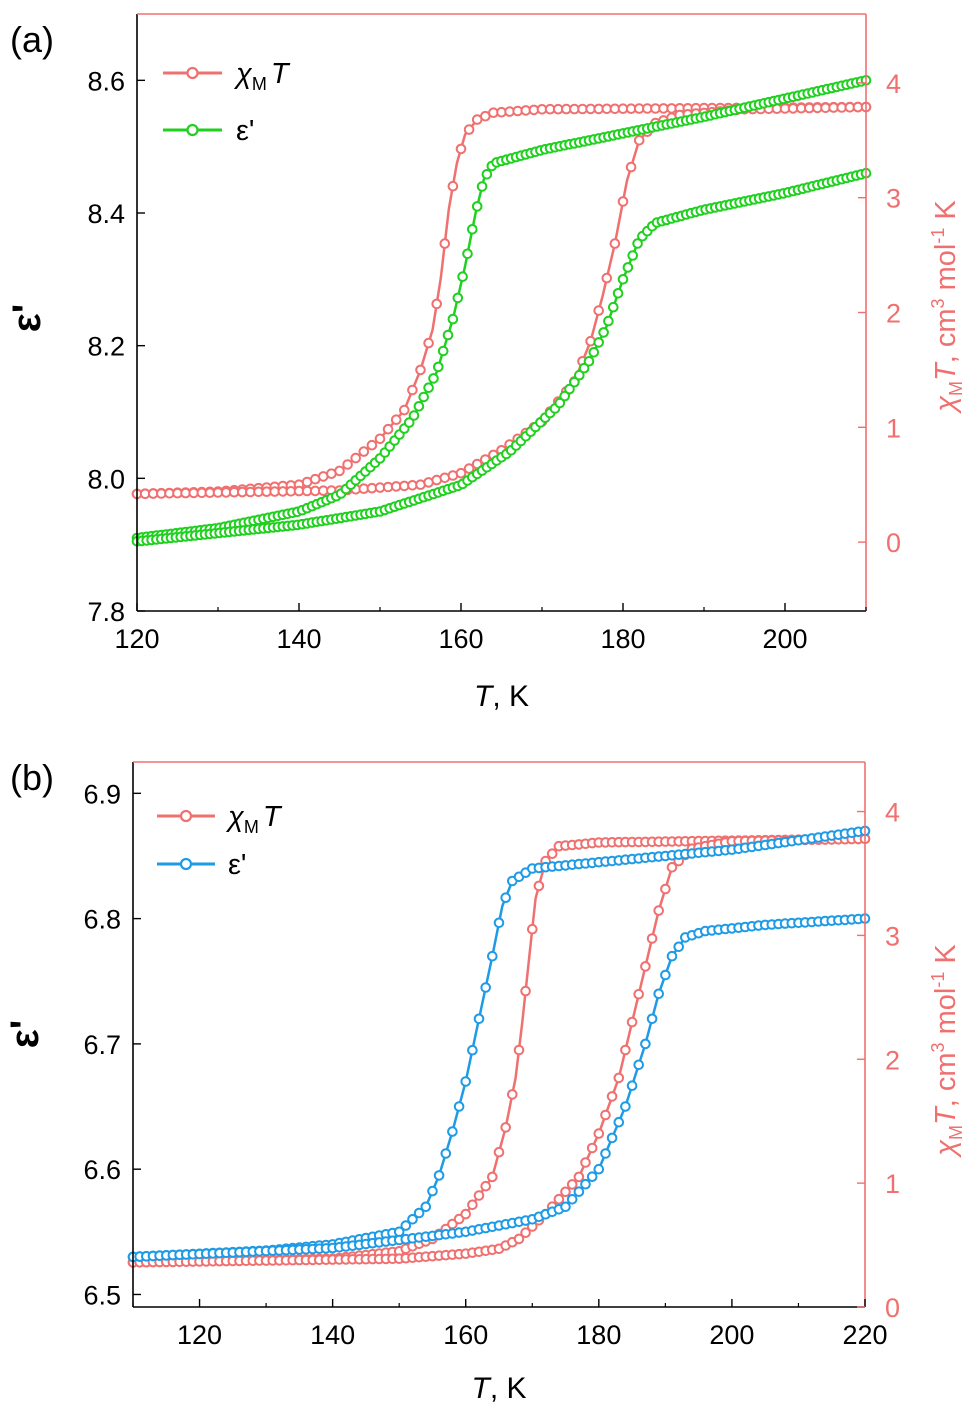 This screenshot has height=1412, width=972. What do you see at coordinates (102, 1295) in the screenshot?
I see `y-left-tick-label: 6.5` at bounding box center [102, 1295].